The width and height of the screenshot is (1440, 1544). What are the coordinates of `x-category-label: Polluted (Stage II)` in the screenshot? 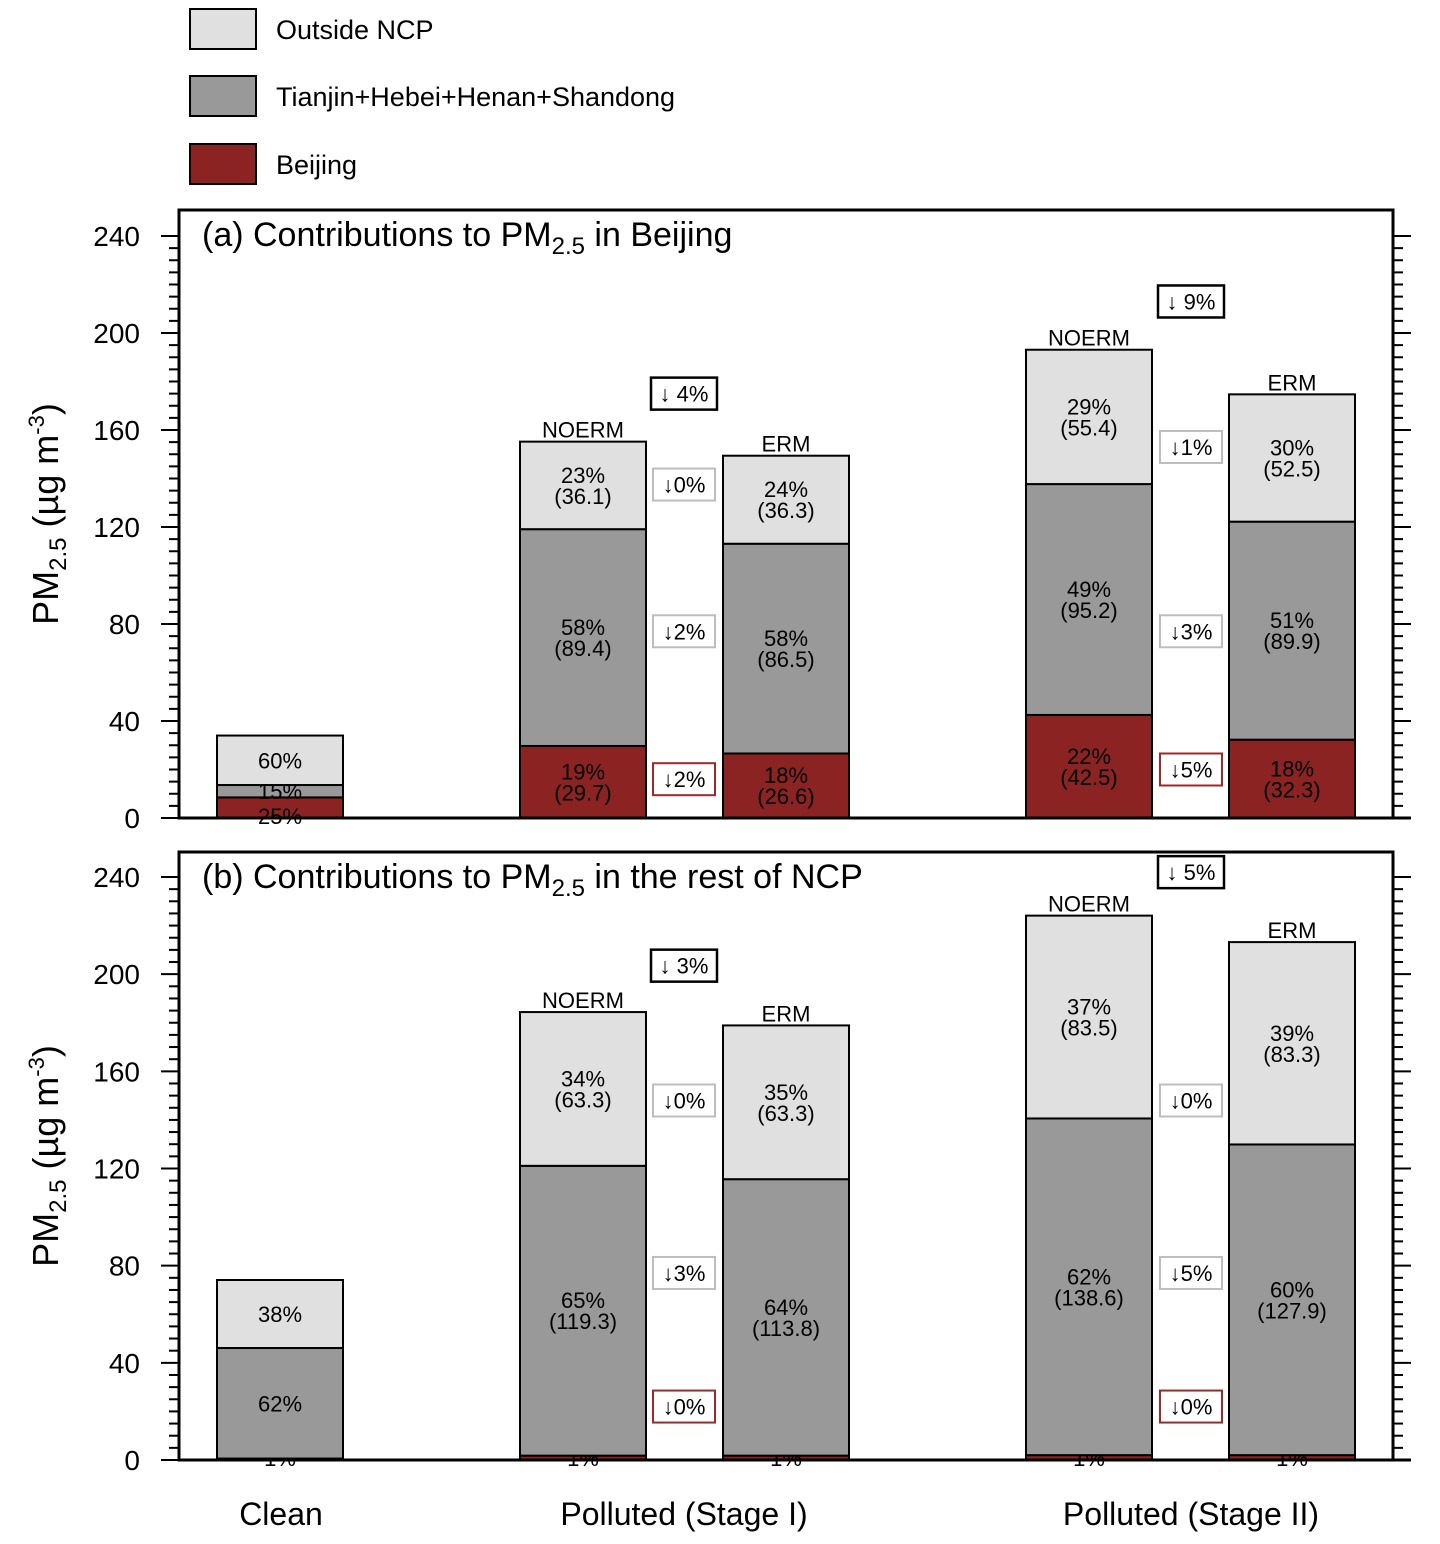 It's located at (1191, 1514).